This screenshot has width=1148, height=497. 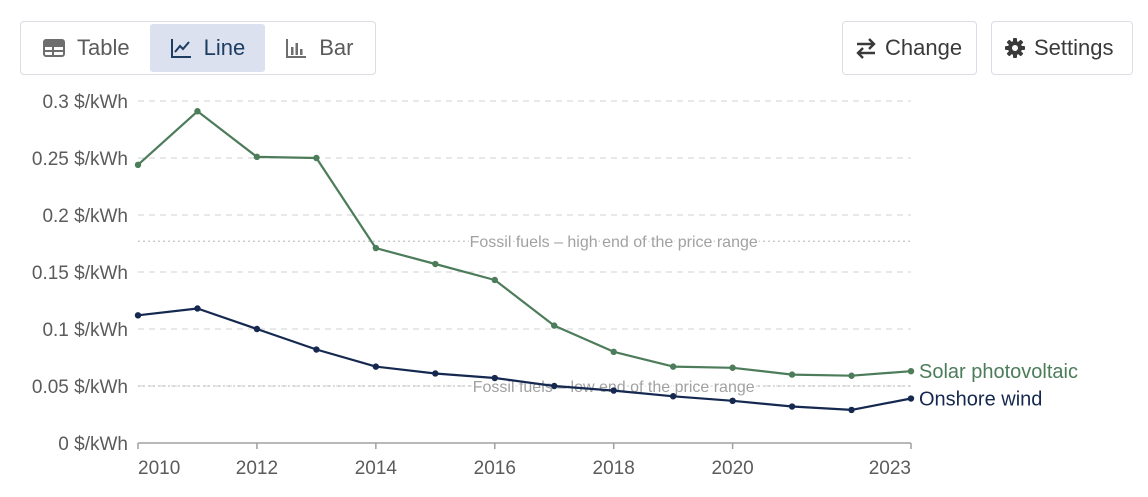 I want to click on x-tick-label: 2010, so click(x=159, y=468).